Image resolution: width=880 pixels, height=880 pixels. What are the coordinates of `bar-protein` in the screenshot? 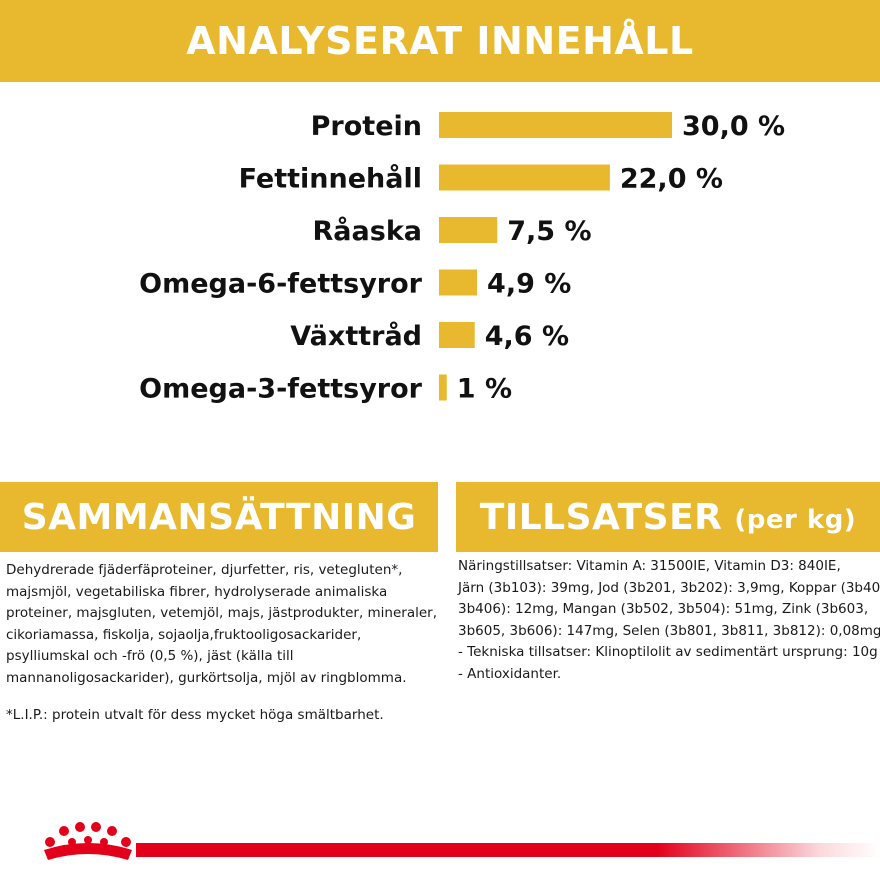 It's located at (555, 125).